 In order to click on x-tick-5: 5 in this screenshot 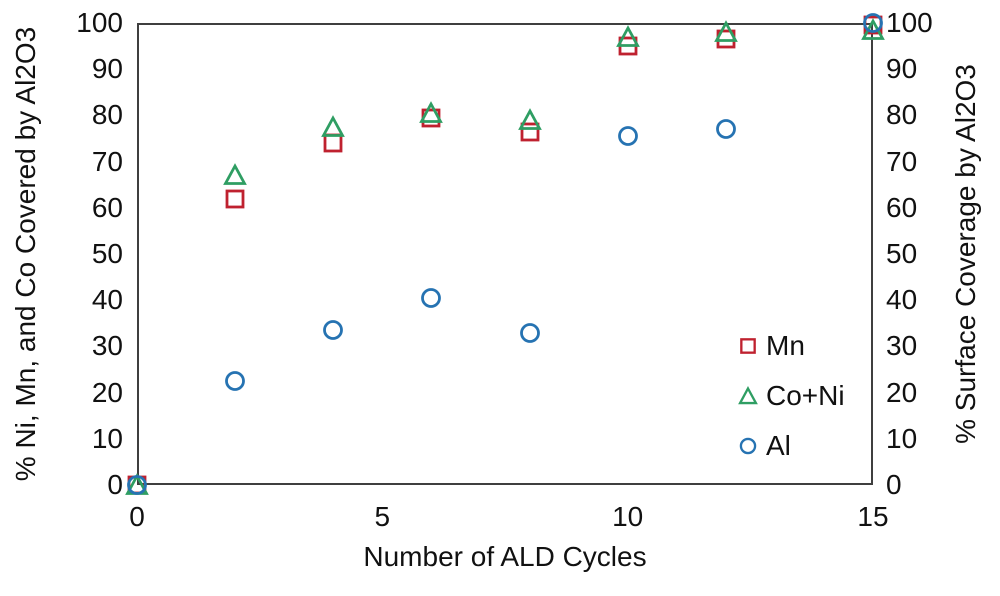, I will do `click(382, 516)`.